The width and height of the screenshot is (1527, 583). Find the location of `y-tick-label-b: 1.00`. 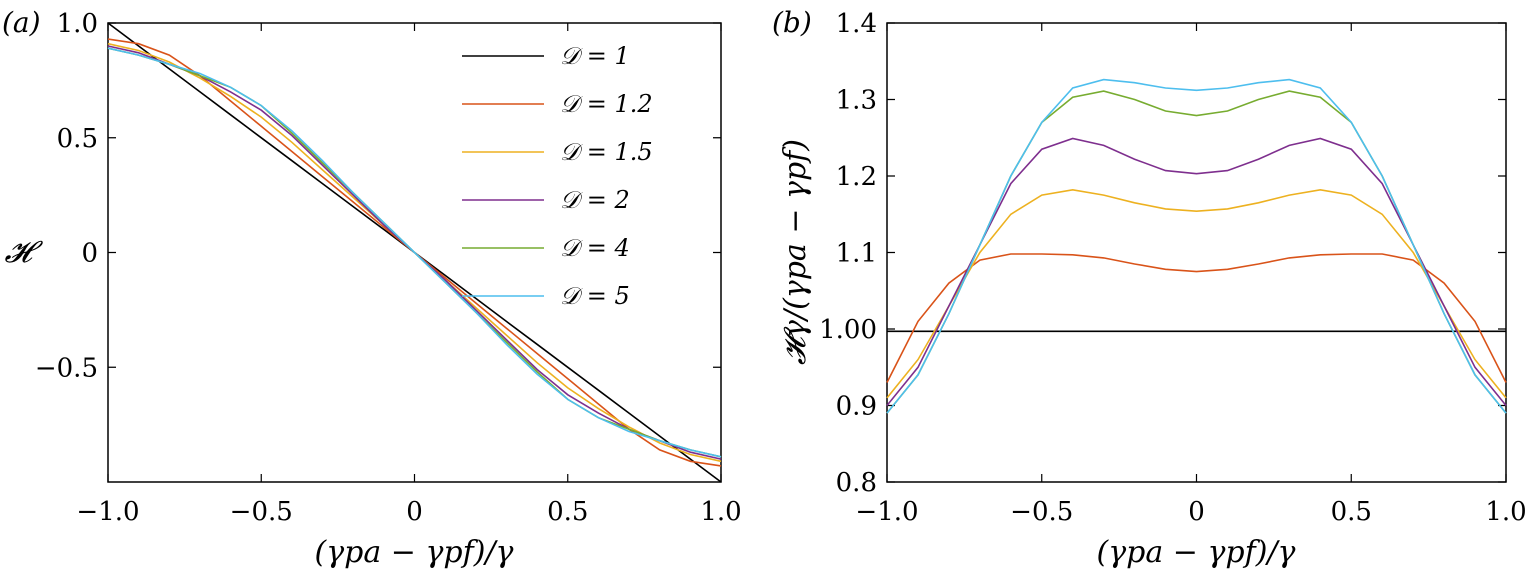

y-tick-label-b: 1.00 is located at coordinates (848, 330).